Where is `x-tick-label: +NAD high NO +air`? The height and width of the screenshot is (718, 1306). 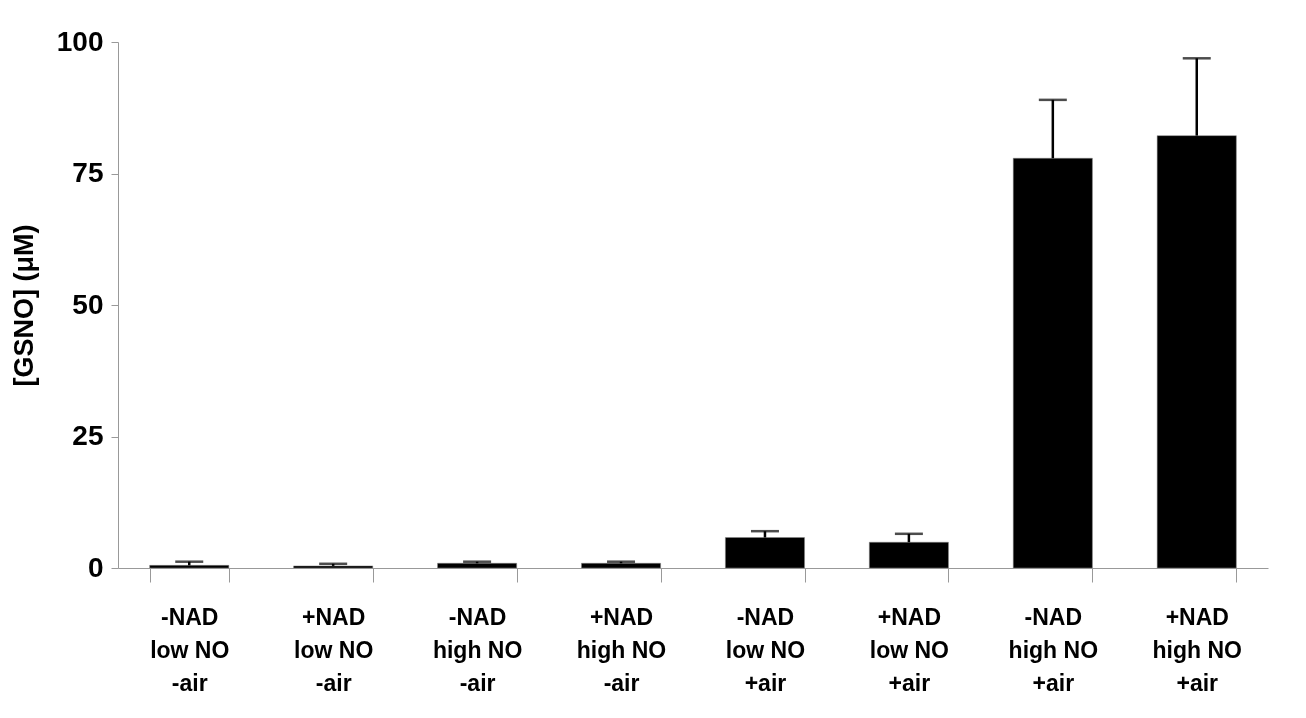 x-tick-label: +NAD high NO +air is located at coordinates (1197, 649).